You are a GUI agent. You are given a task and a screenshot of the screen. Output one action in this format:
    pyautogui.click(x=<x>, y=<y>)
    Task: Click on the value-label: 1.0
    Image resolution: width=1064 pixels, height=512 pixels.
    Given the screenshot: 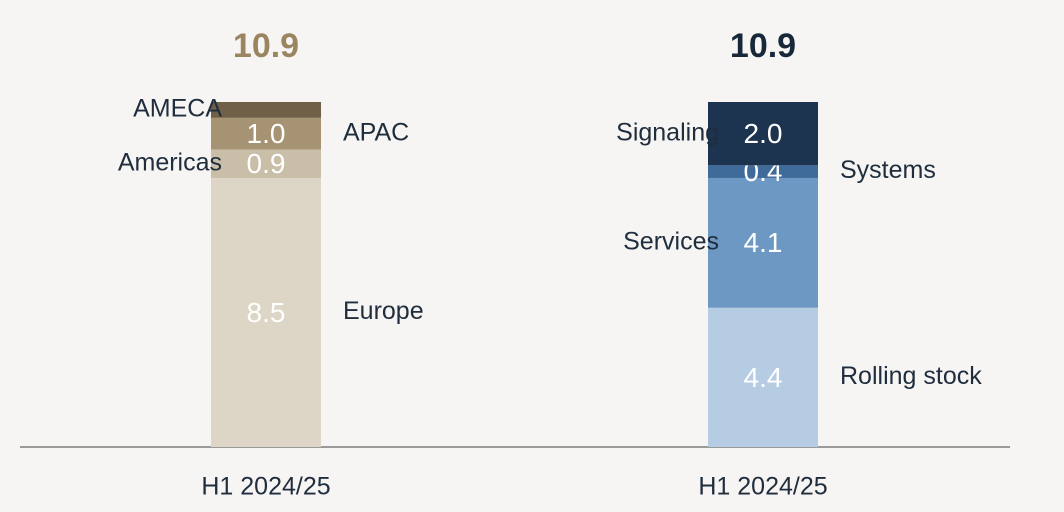 What is the action you would take?
    pyautogui.click(x=266, y=133)
    